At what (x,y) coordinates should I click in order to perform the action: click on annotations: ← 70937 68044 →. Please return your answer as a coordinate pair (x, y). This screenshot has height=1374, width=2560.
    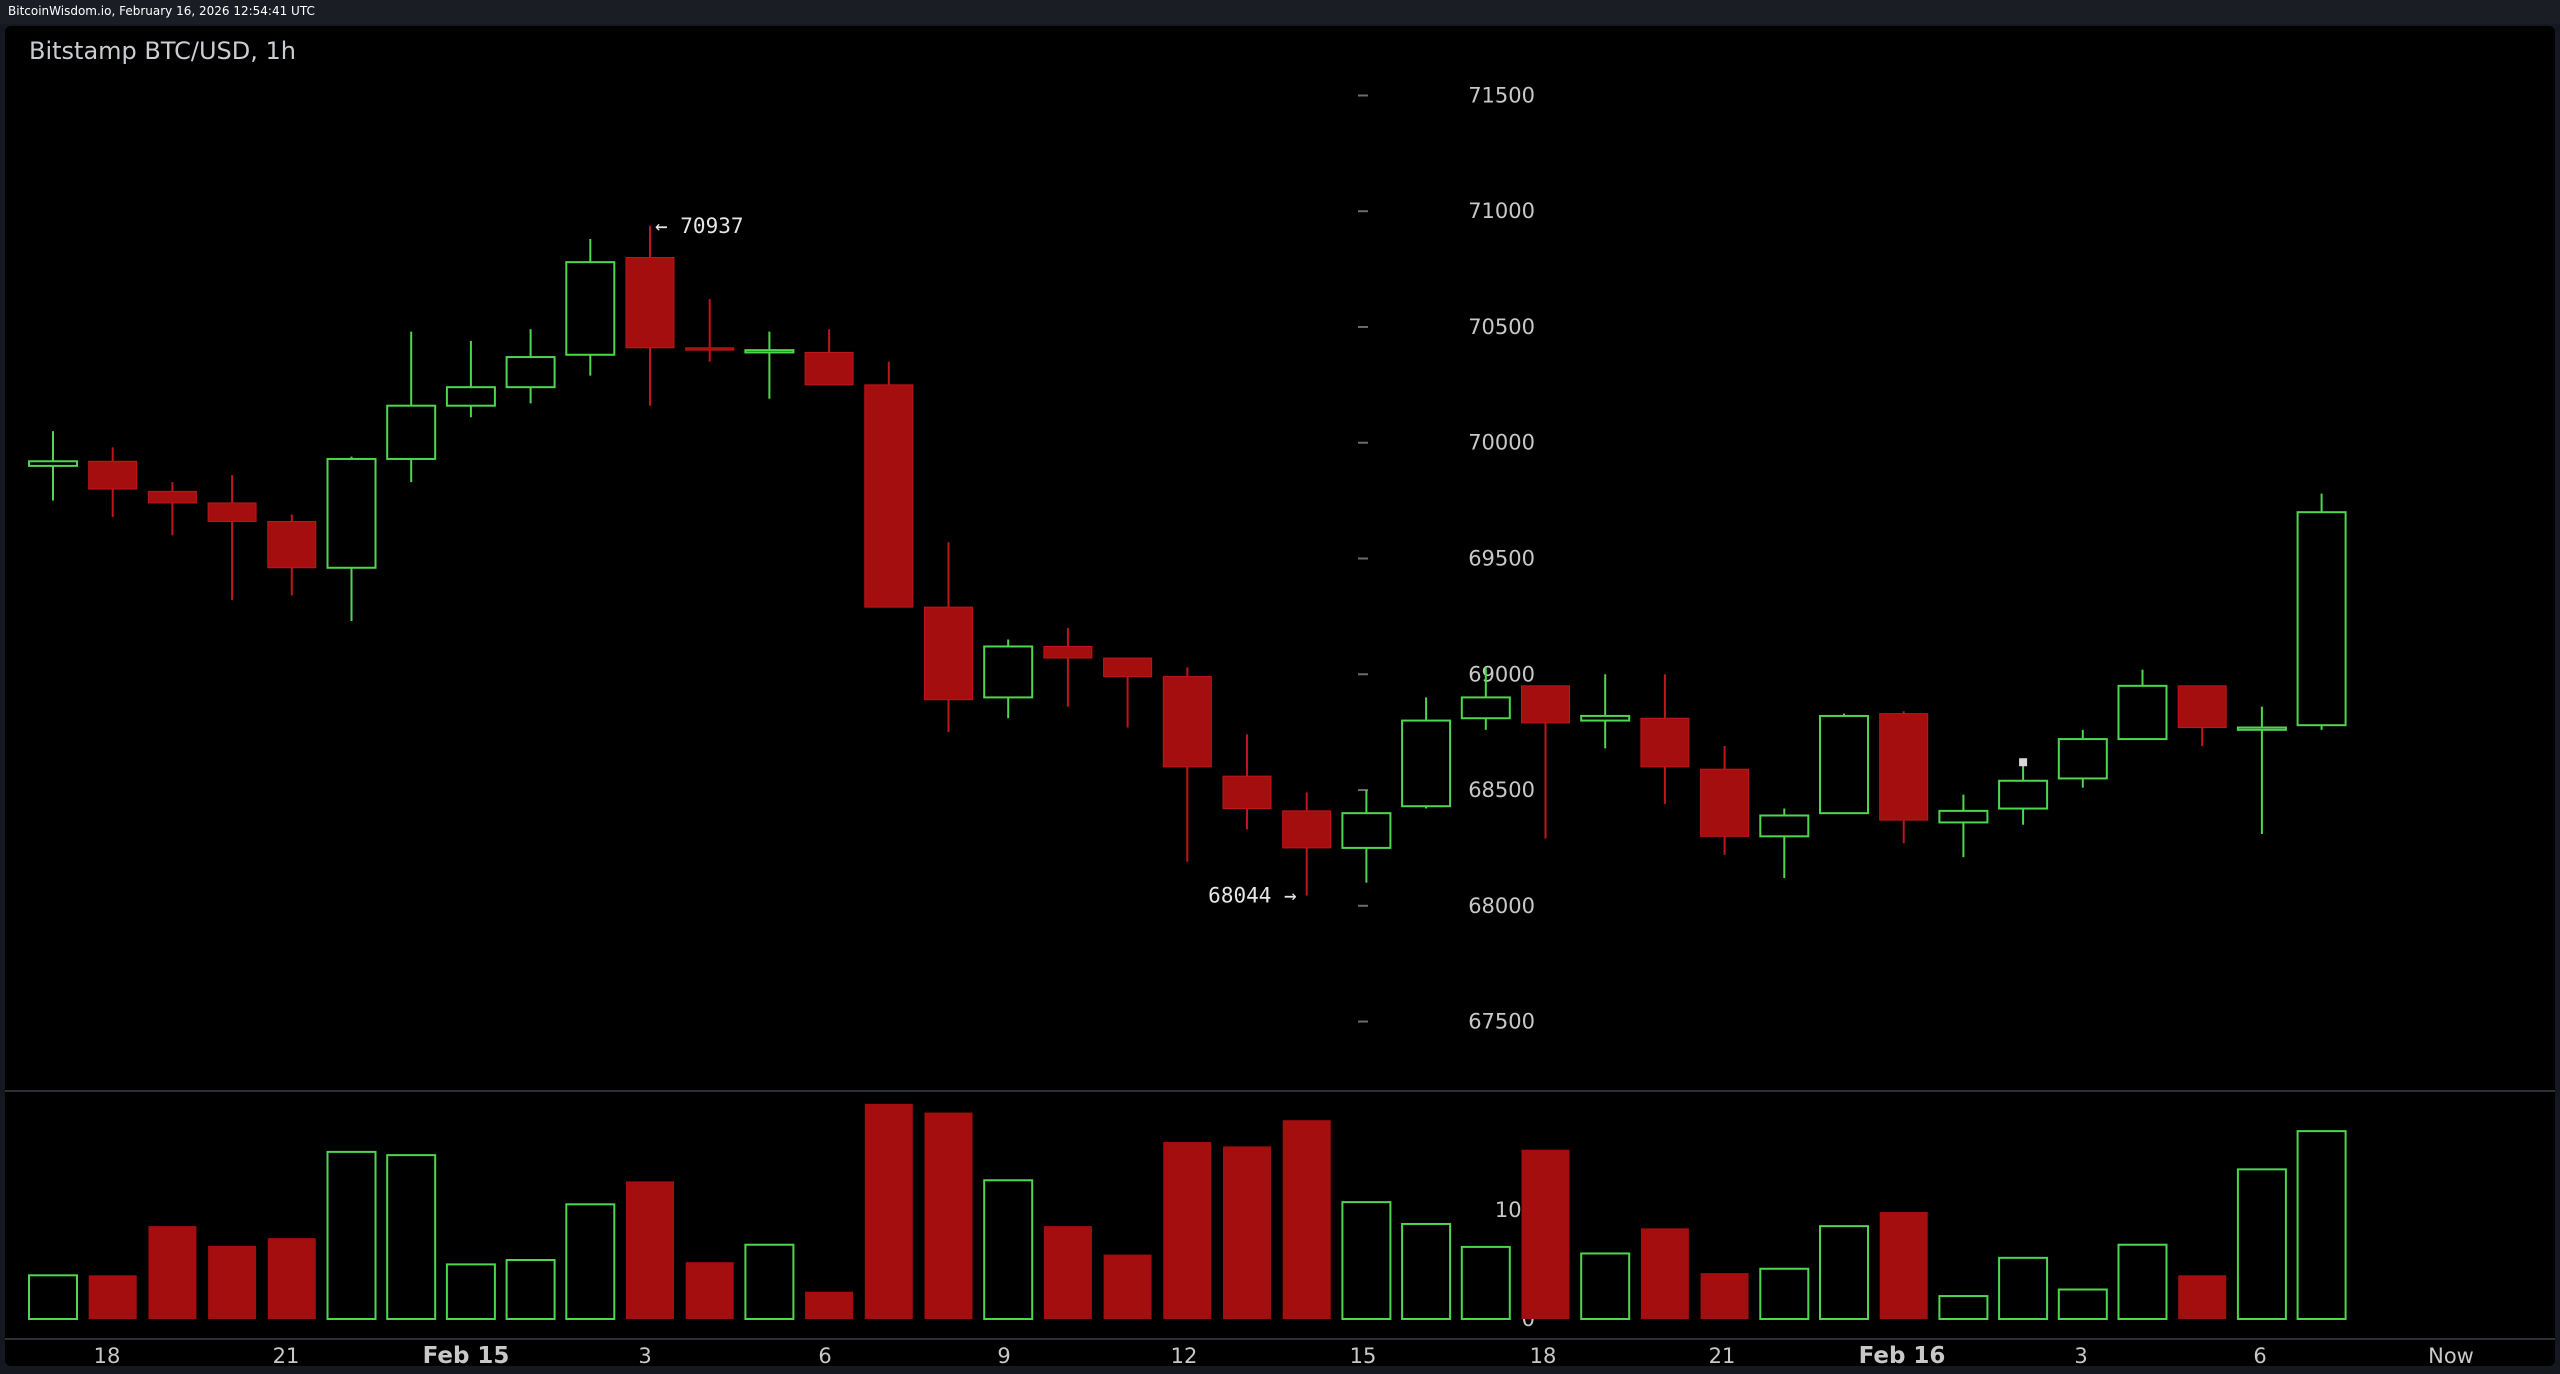
    Looking at the image, I should click on (976, 561).